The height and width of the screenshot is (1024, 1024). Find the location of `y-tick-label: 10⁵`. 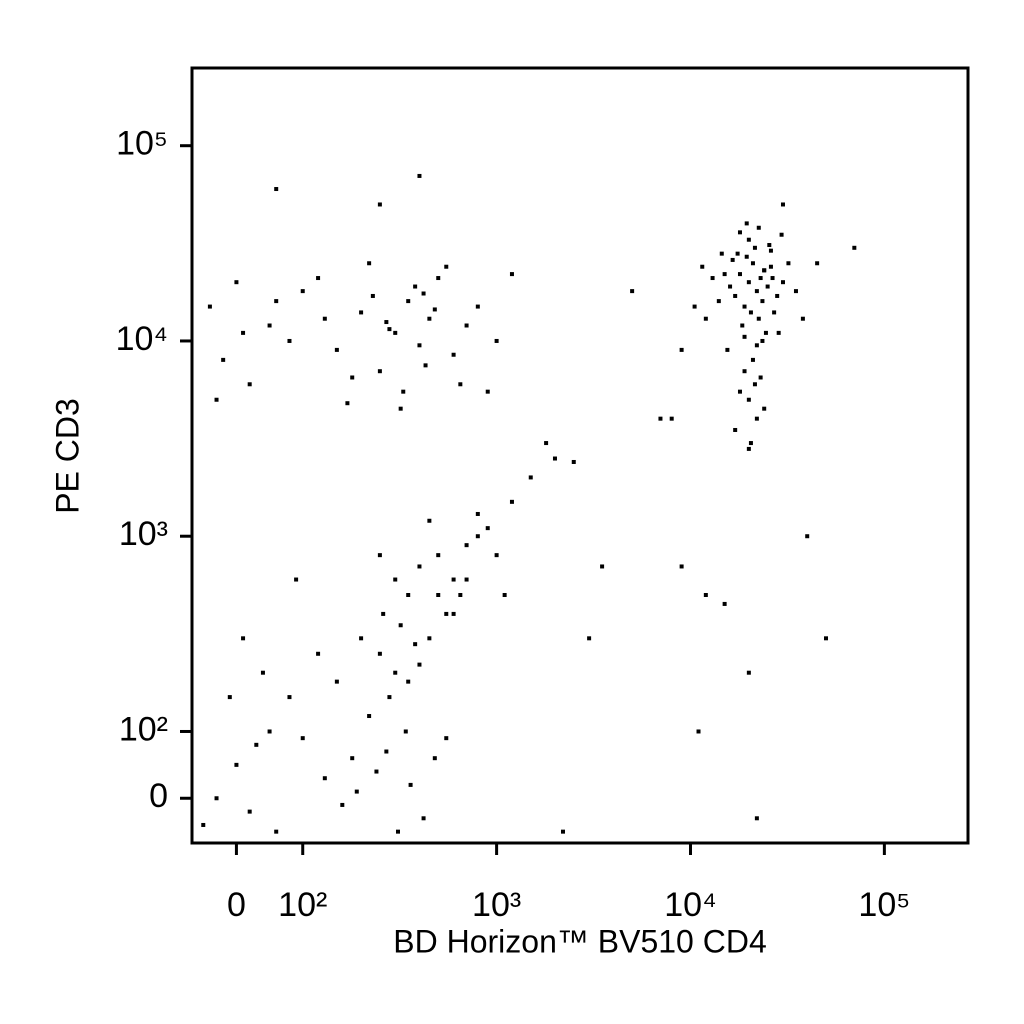

y-tick-label: 10⁵ is located at coordinates (142, 144).